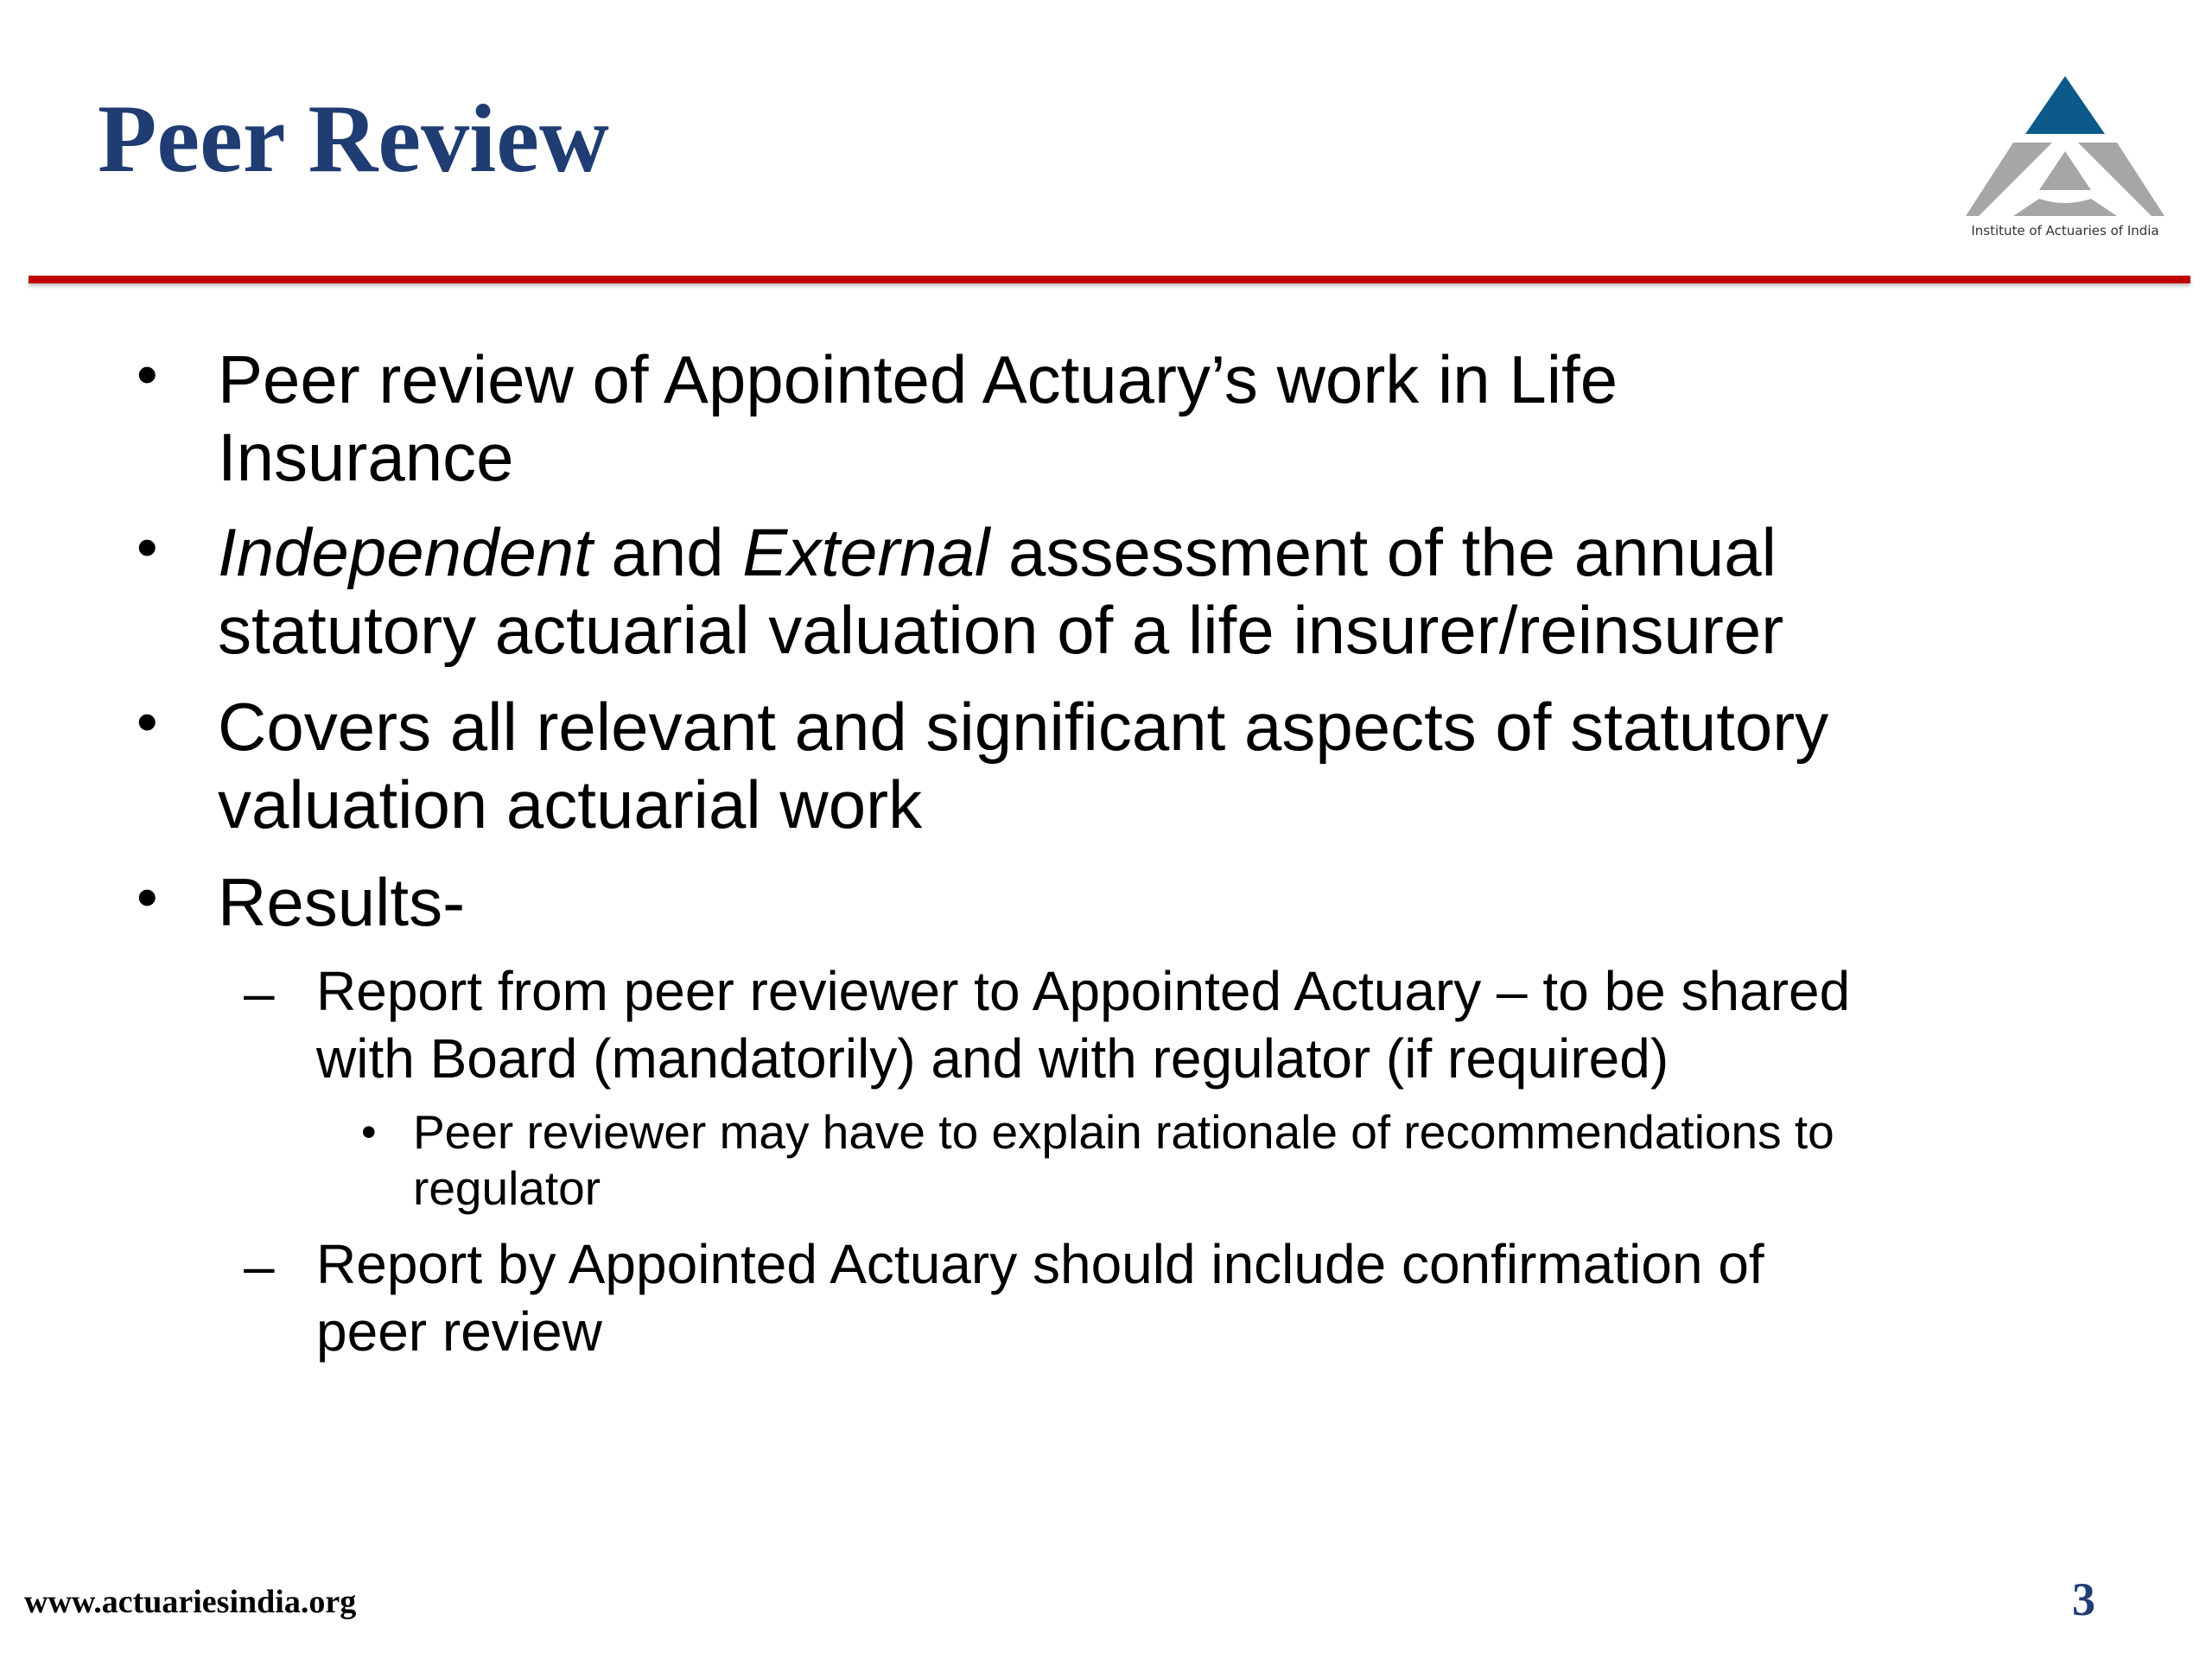  I want to click on logo-grey-left, so click(2009, 179).